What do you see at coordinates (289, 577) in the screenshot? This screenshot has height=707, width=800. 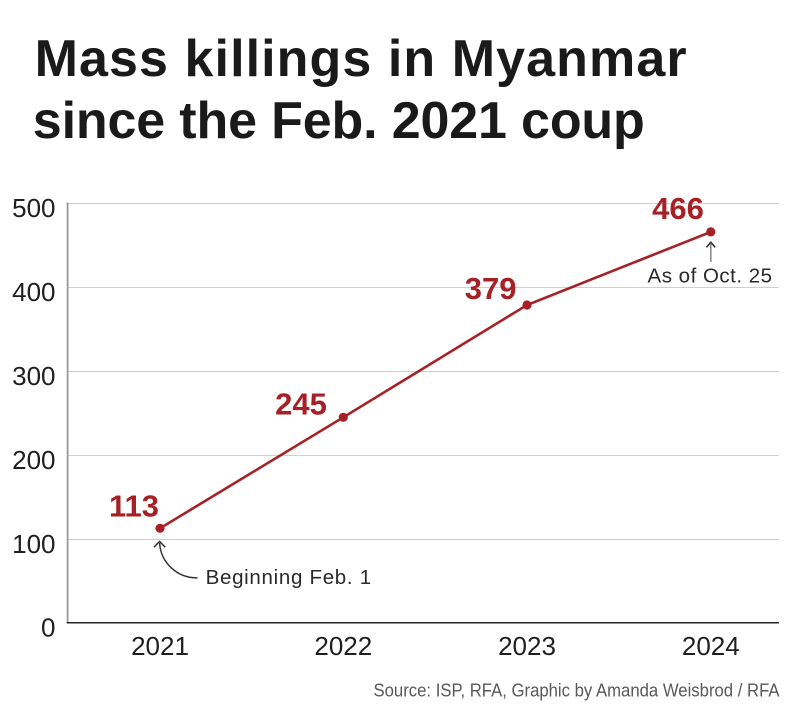 I see `svg-text: Beginning Feb. 1` at bounding box center [289, 577].